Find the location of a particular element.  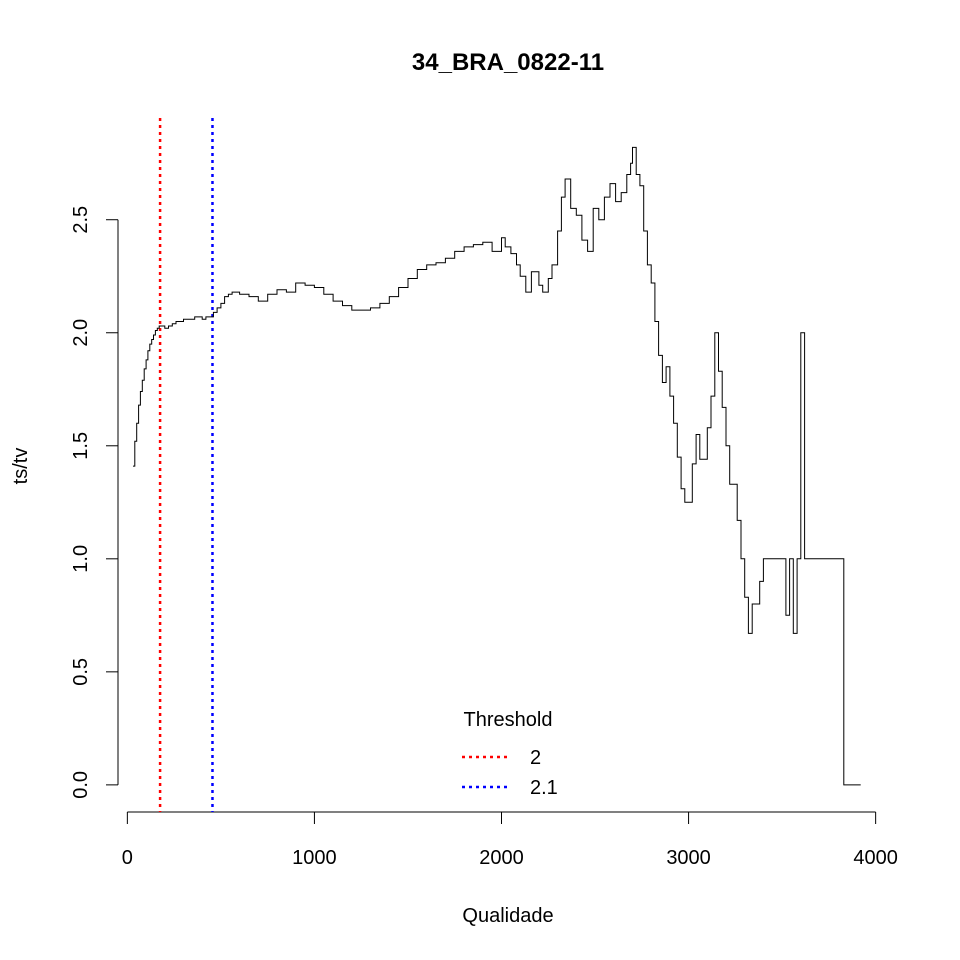

y-tick-label: 1.5 is located at coordinates (81, 446).